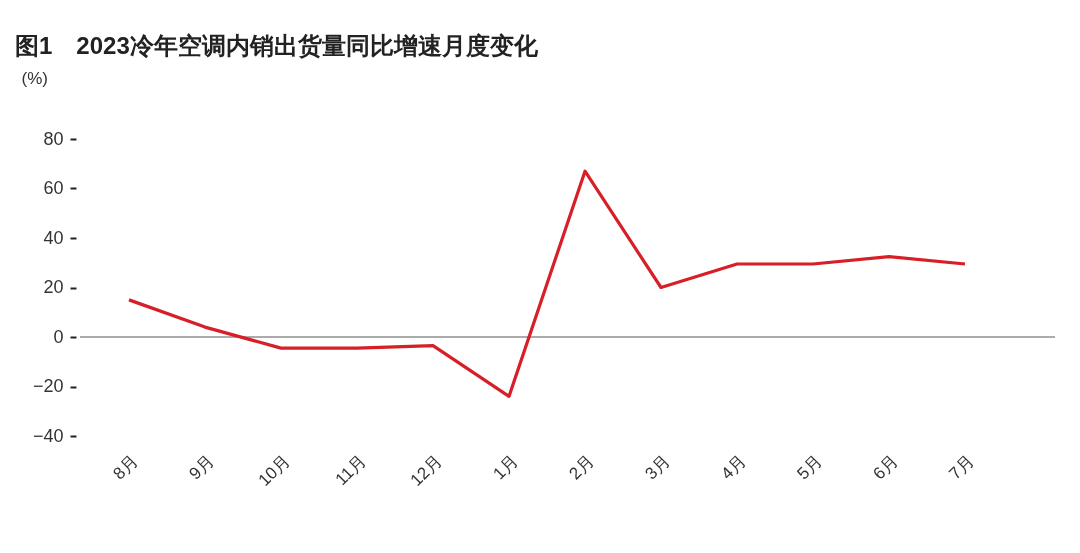 This screenshot has height=553, width=1080. Describe the element at coordinates (48, 435) in the screenshot. I see `y-tick-label: −40` at that location.